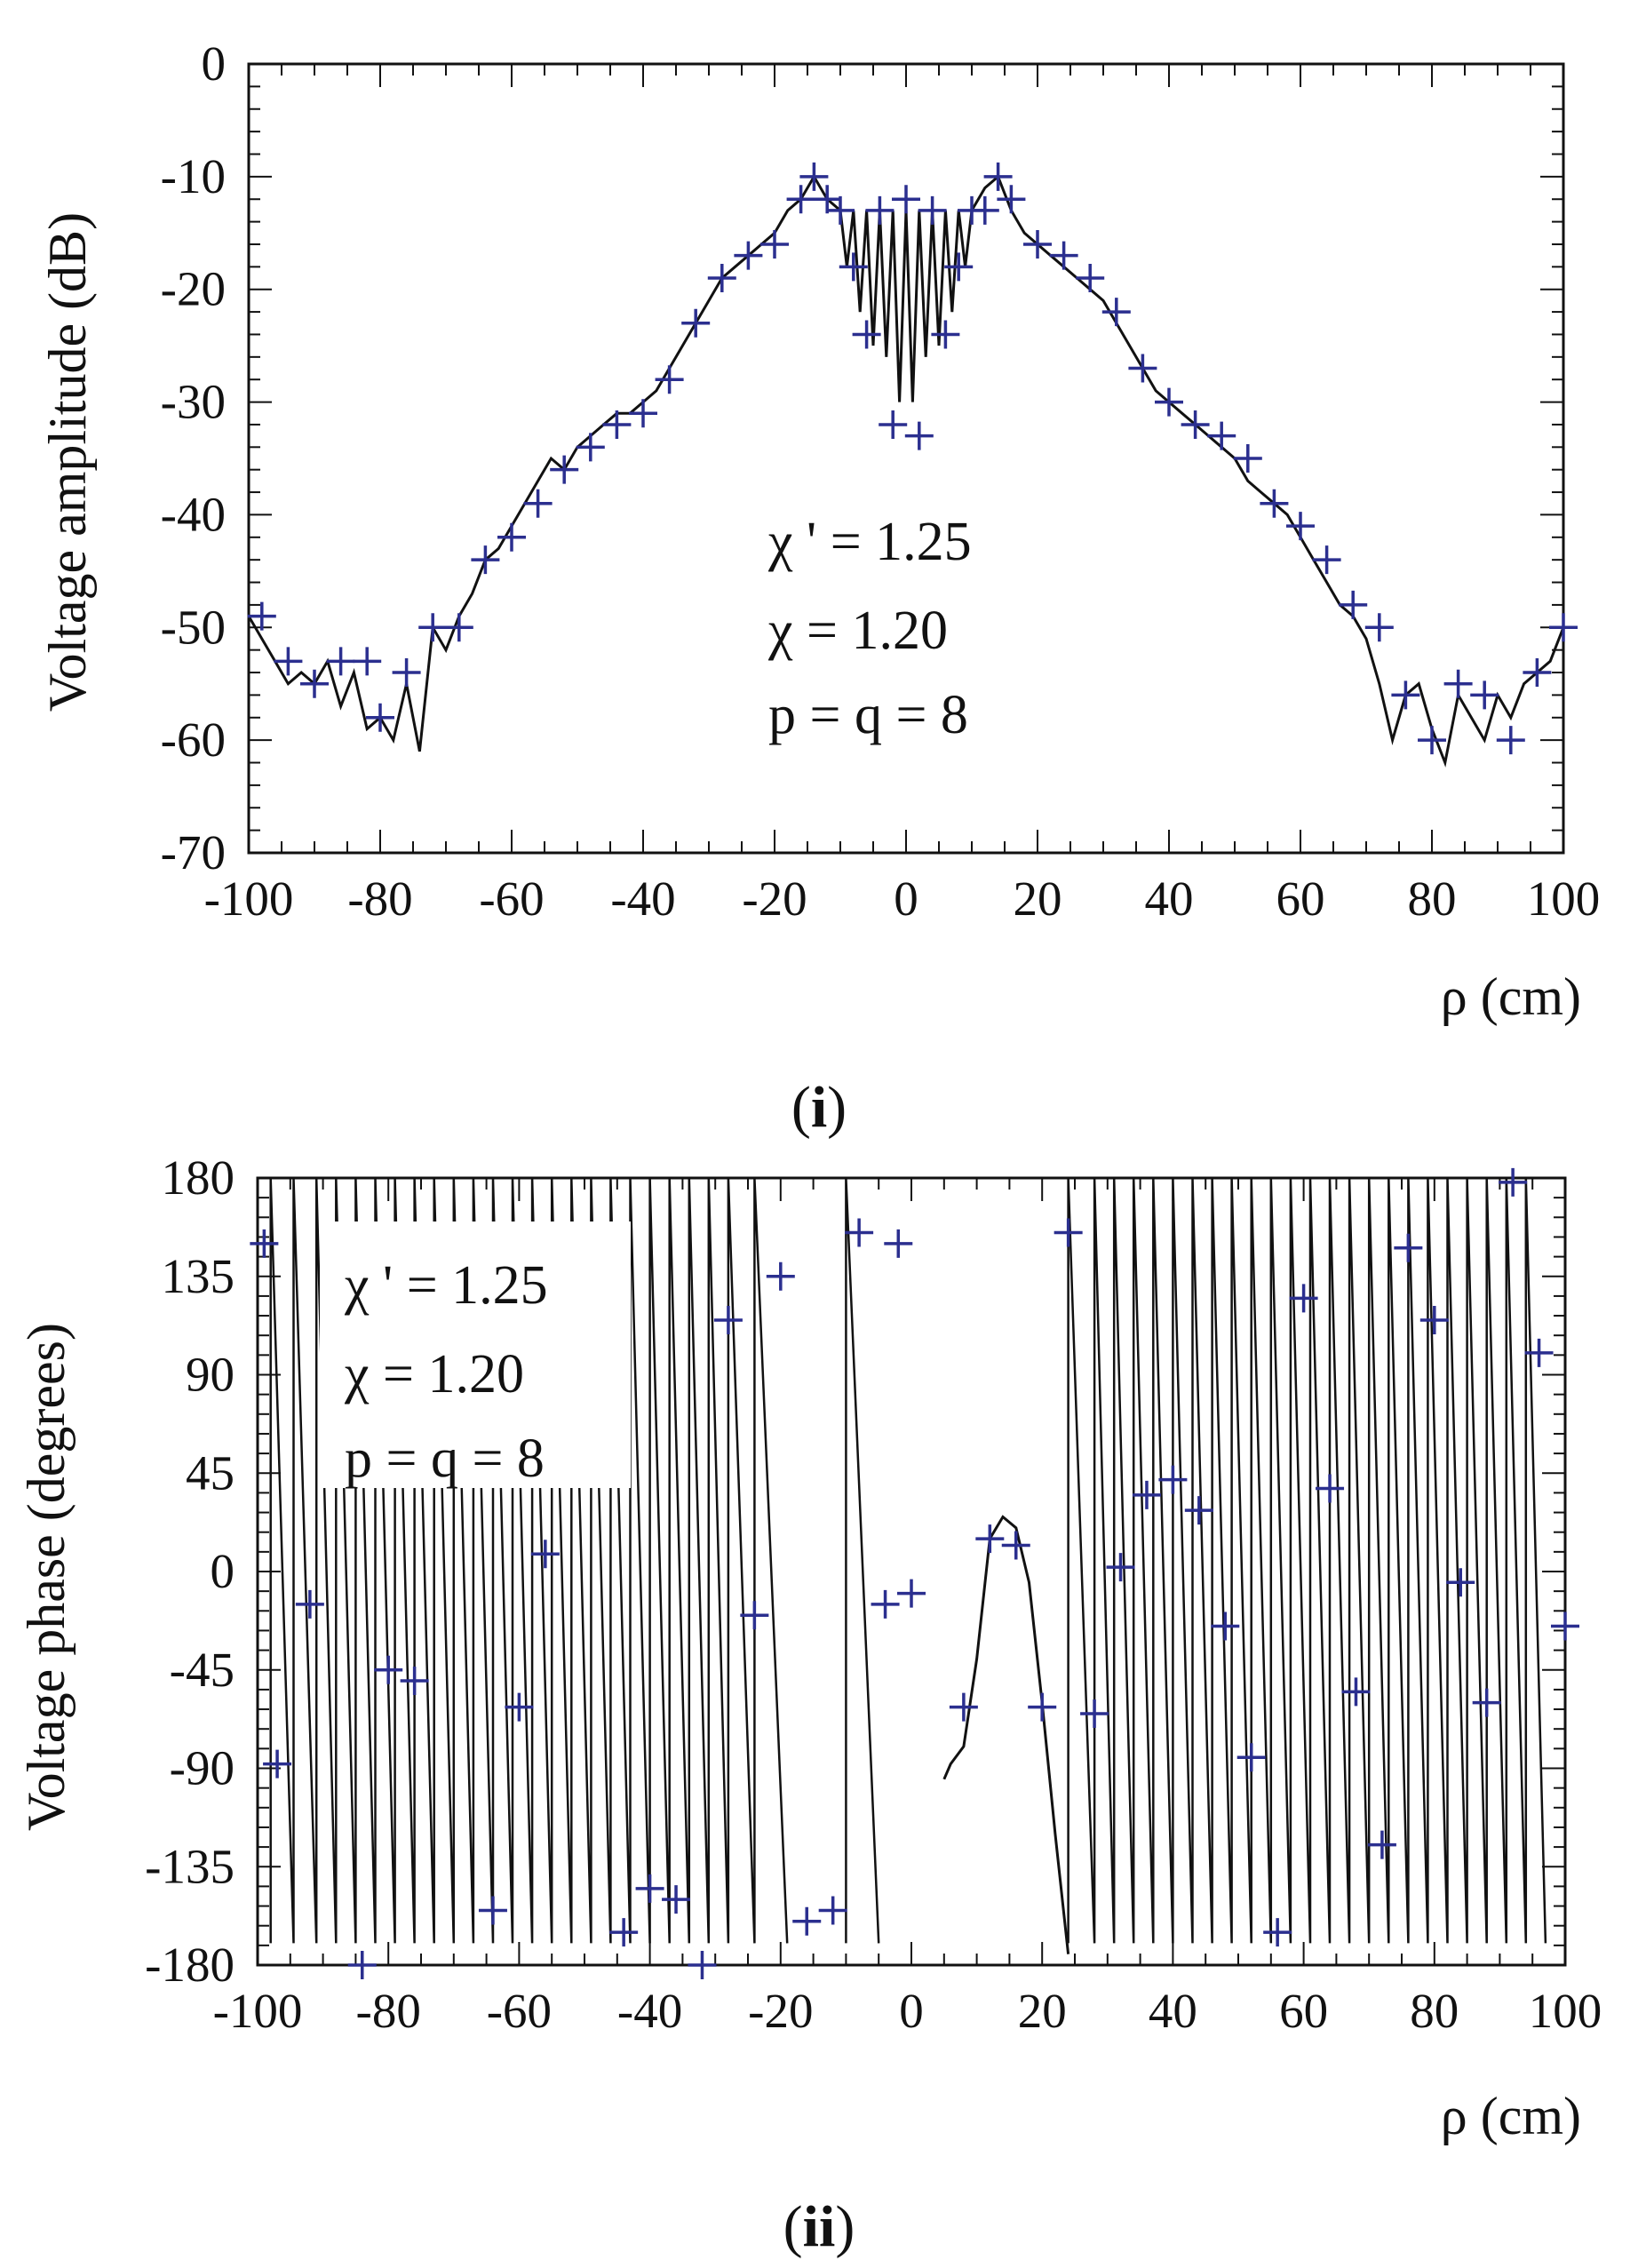 This screenshot has height=2268, width=1638. I want to click on panel-i-x-tick-label: -20, so click(774, 898).